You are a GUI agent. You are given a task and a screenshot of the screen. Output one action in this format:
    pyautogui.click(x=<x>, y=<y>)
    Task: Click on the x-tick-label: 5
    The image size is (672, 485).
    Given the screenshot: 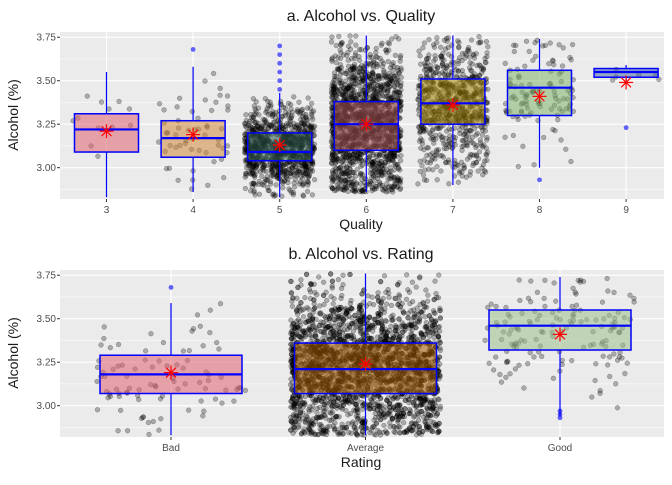 What is the action you would take?
    pyautogui.click(x=280, y=210)
    